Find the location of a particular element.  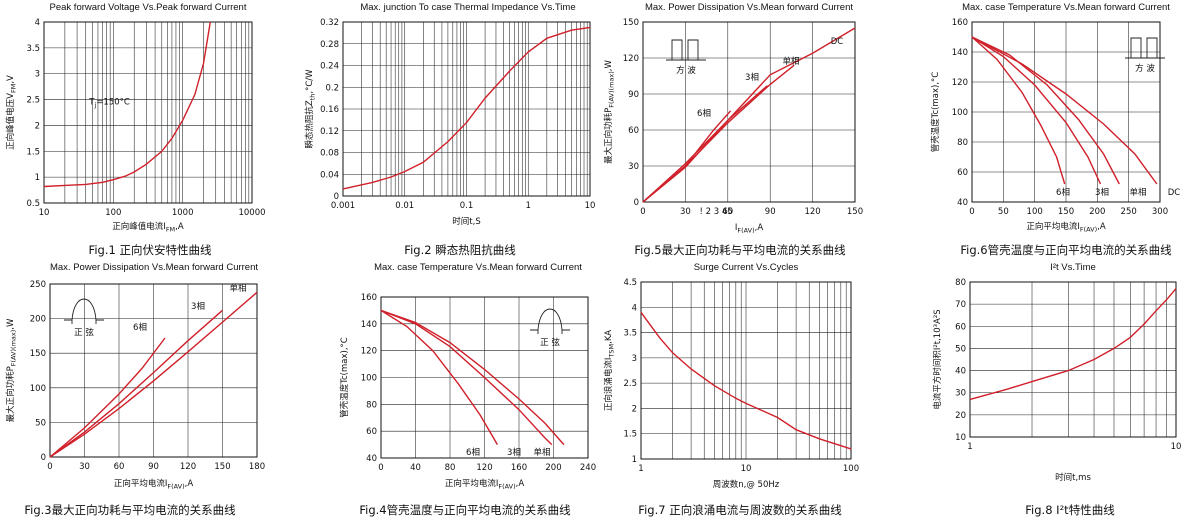

y-axis-label: 瞬态热阻抗Zth,°C/W is located at coordinates (310, 109).